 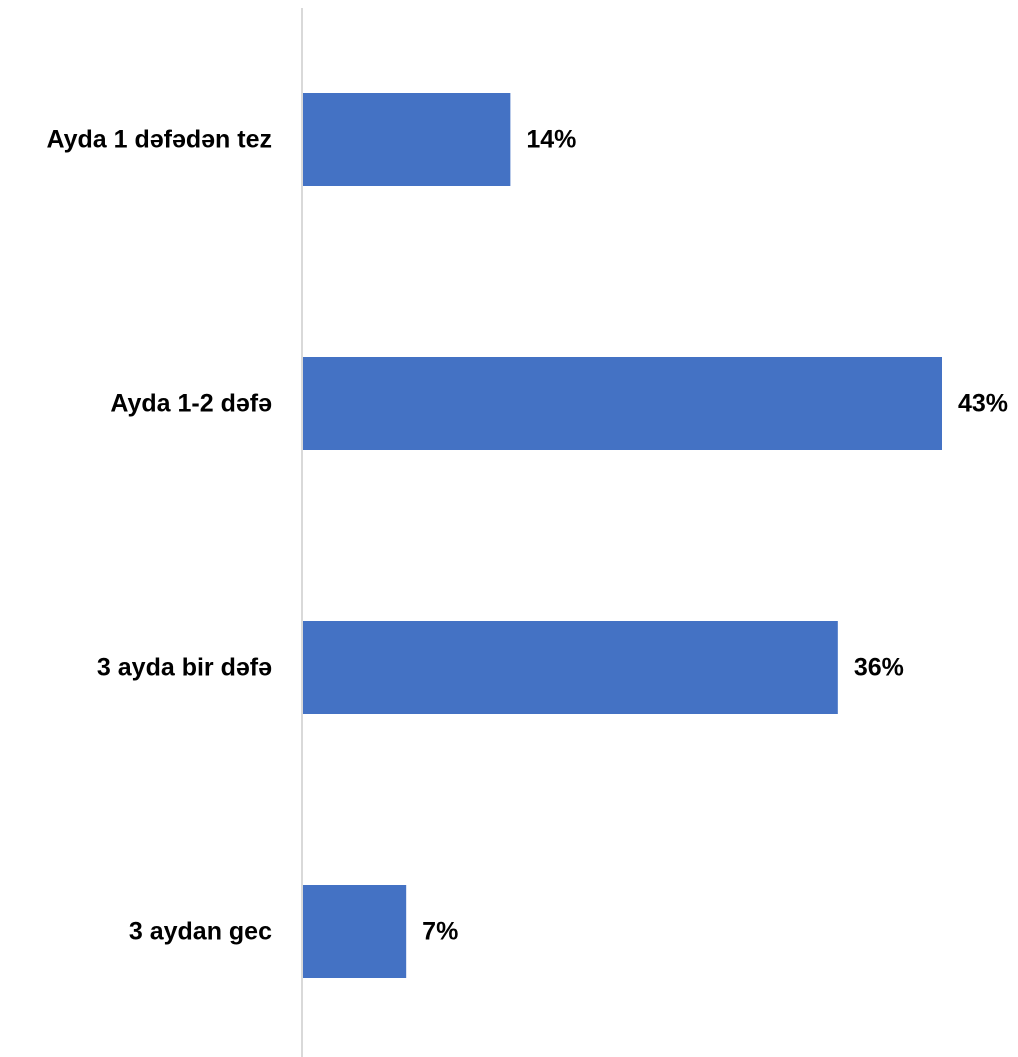 What do you see at coordinates (159, 140) in the screenshot?
I see `category-label-0: Ayda 1 dəfədən tez` at bounding box center [159, 140].